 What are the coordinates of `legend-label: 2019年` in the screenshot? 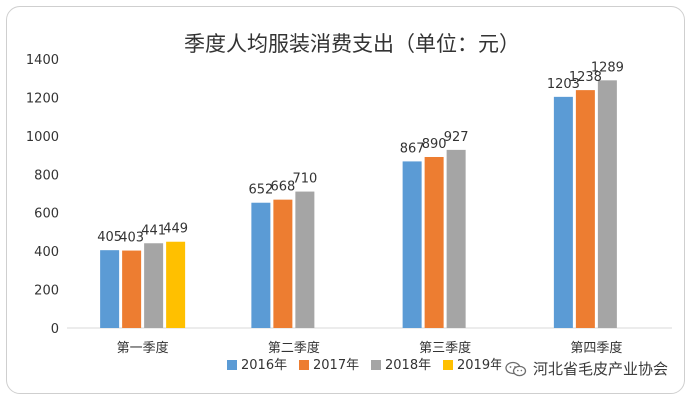 It's located at (480, 365).